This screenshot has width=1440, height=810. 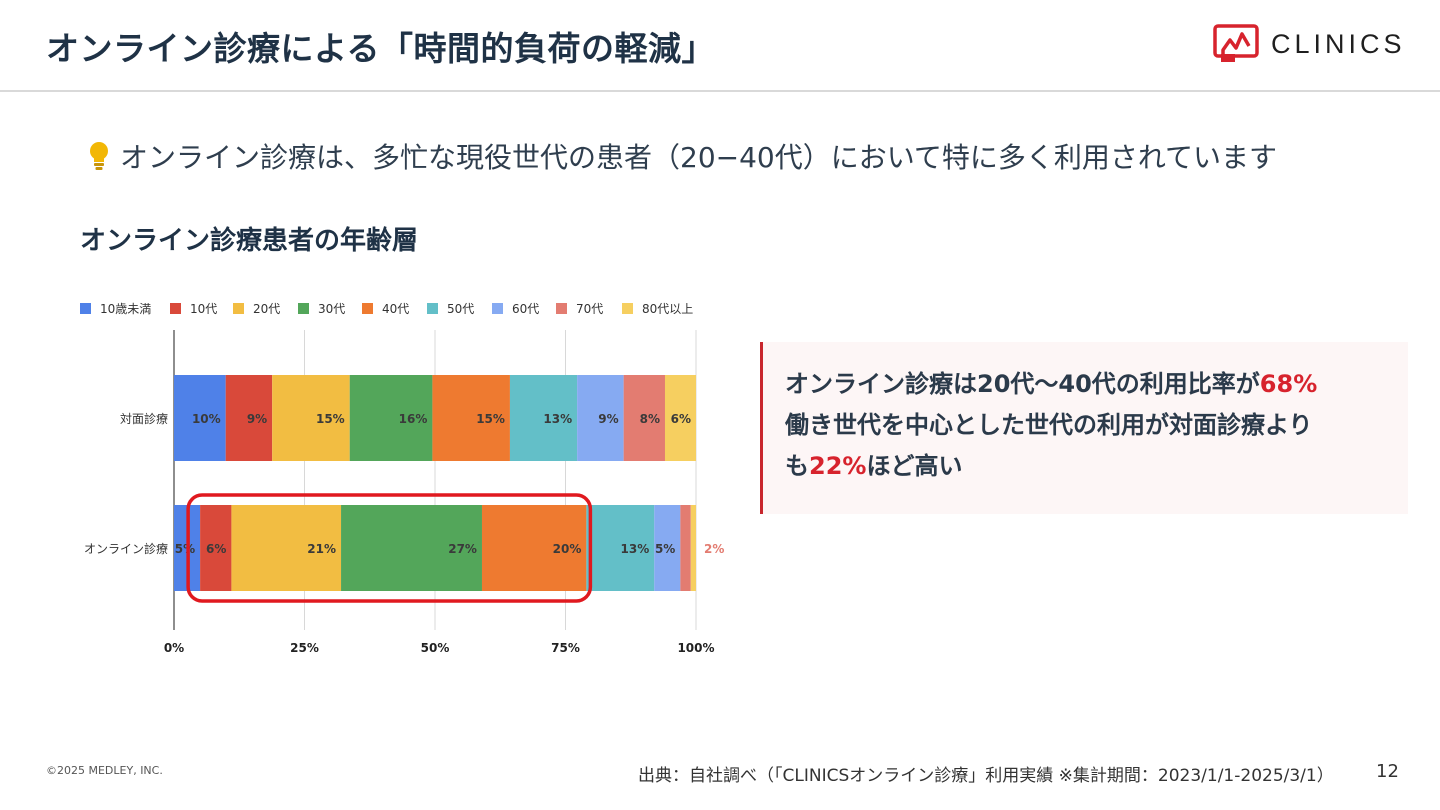 What do you see at coordinates (714, 549) in the screenshot?
I see `outside-data-label: 2%` at bounding box center [714, 549].